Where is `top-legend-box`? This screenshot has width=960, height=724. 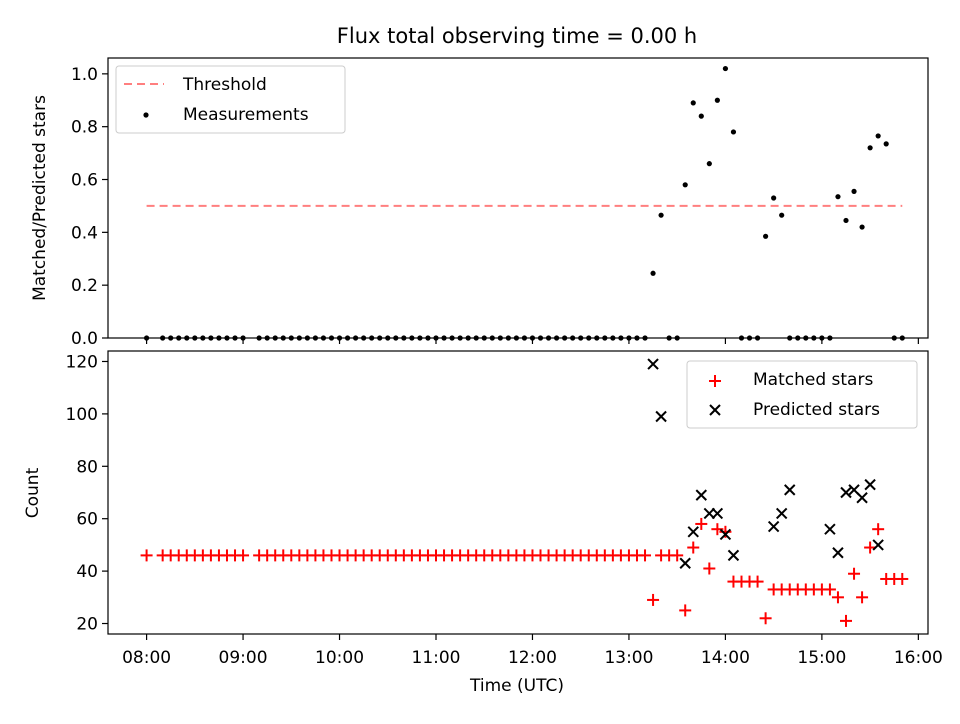 top-legend-box is located at coordinates (230, 99).